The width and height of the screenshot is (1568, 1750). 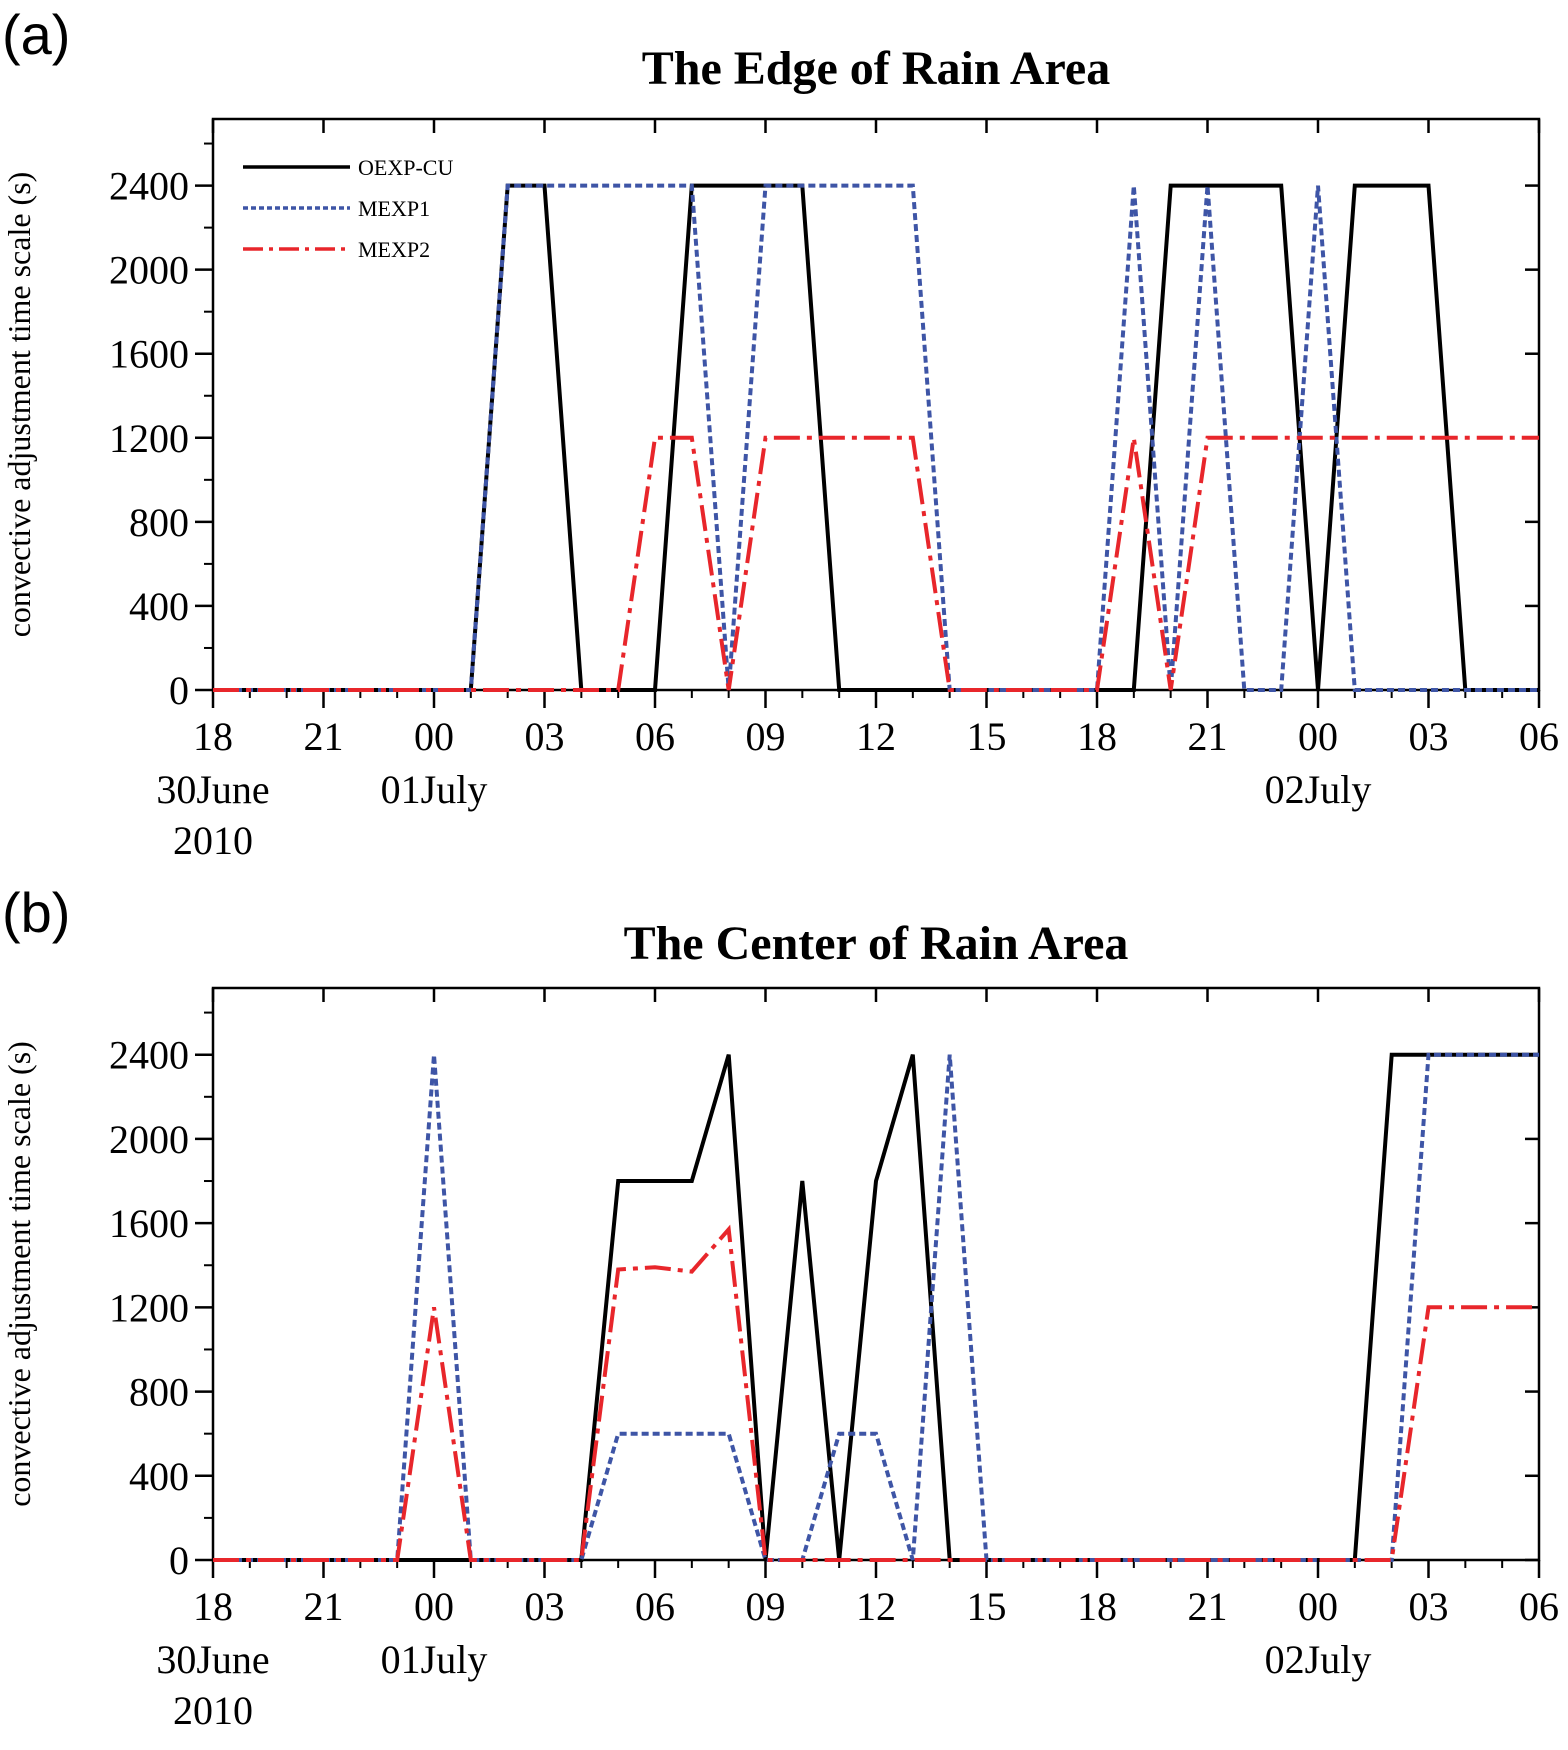 What do you see at coordinates (36, 912) in the screenshot?
I see `panel-label: (b)` at bounding box center [36, 912].